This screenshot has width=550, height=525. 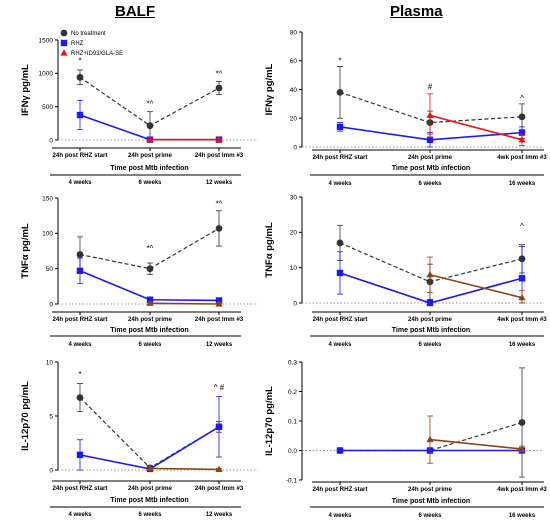 I want to click on y-tick-label: 40, so click(x=294, y=90).